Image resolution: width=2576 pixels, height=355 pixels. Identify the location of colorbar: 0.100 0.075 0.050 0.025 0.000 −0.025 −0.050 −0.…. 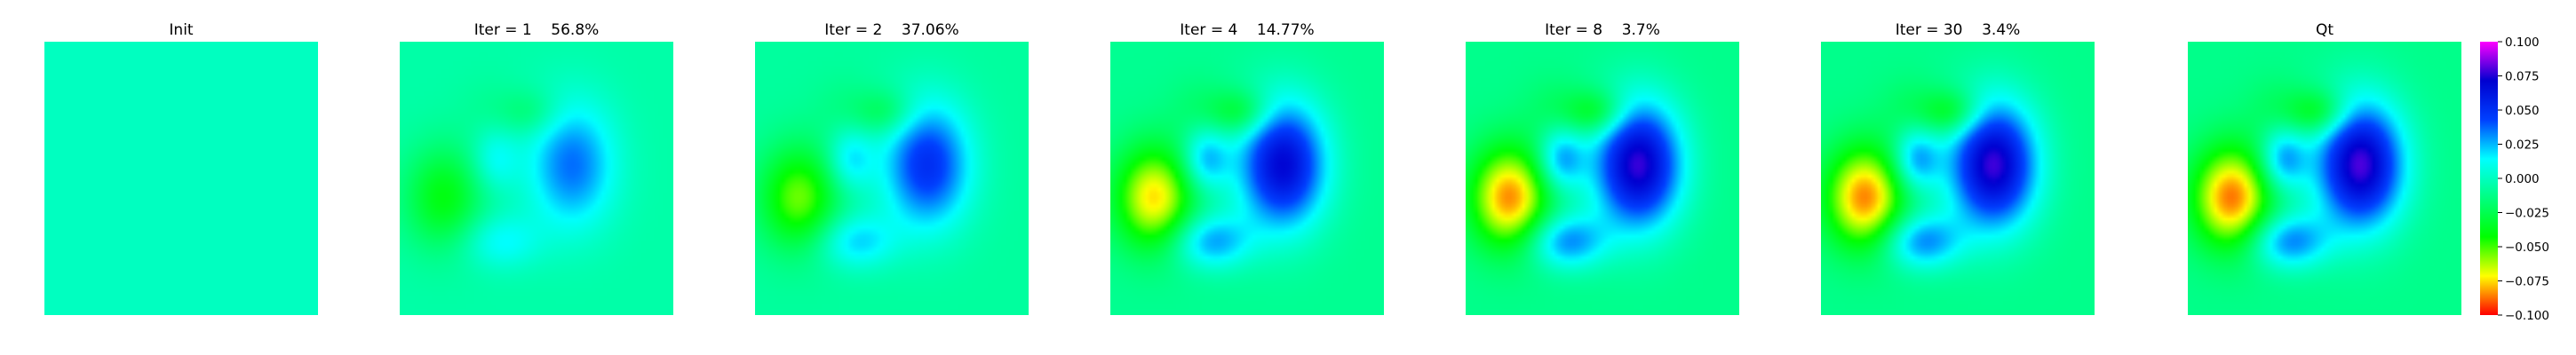
(2514, 179).